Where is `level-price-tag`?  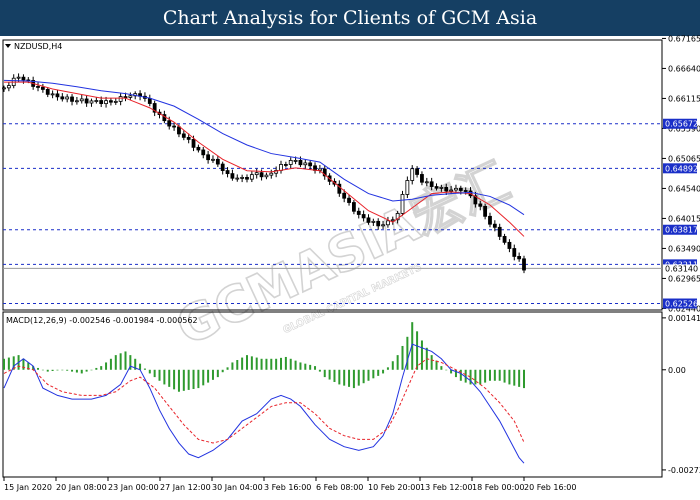
level-price-tag is located at coordinates (680, 123).